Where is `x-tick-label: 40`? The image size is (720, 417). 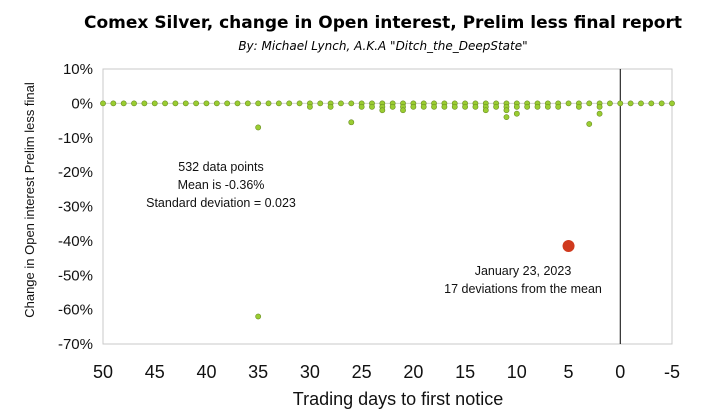
x-tick-label: 40 is located at coordinates (206, 372).